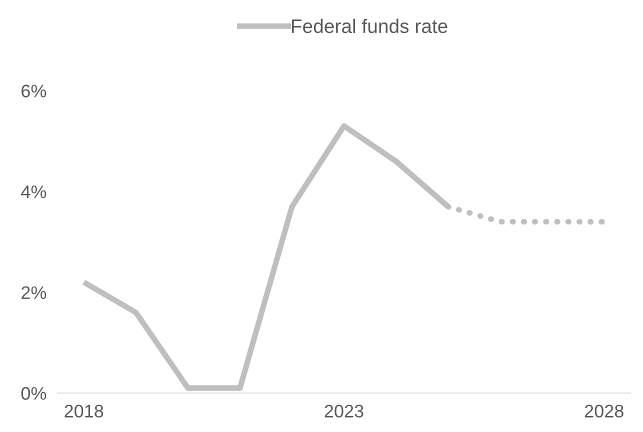  Describe the element at coordinates (34, 91) in the screenshot. I see `y-tick-label: 6%` at that location.